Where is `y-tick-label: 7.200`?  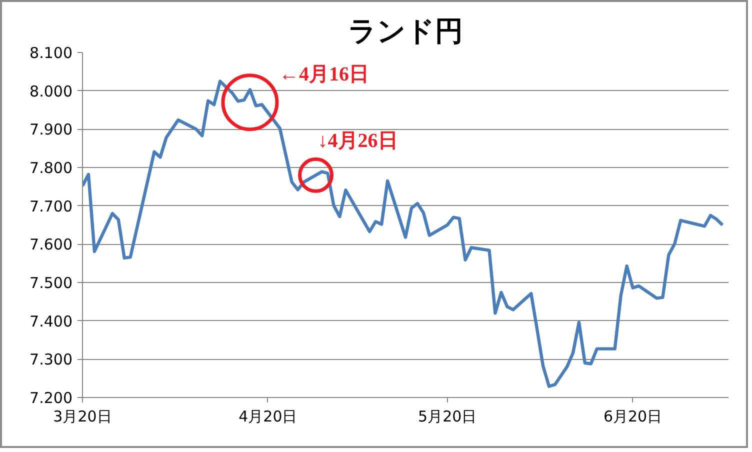
y-tick-label: 7.200 is located at coordinates (51, 398).